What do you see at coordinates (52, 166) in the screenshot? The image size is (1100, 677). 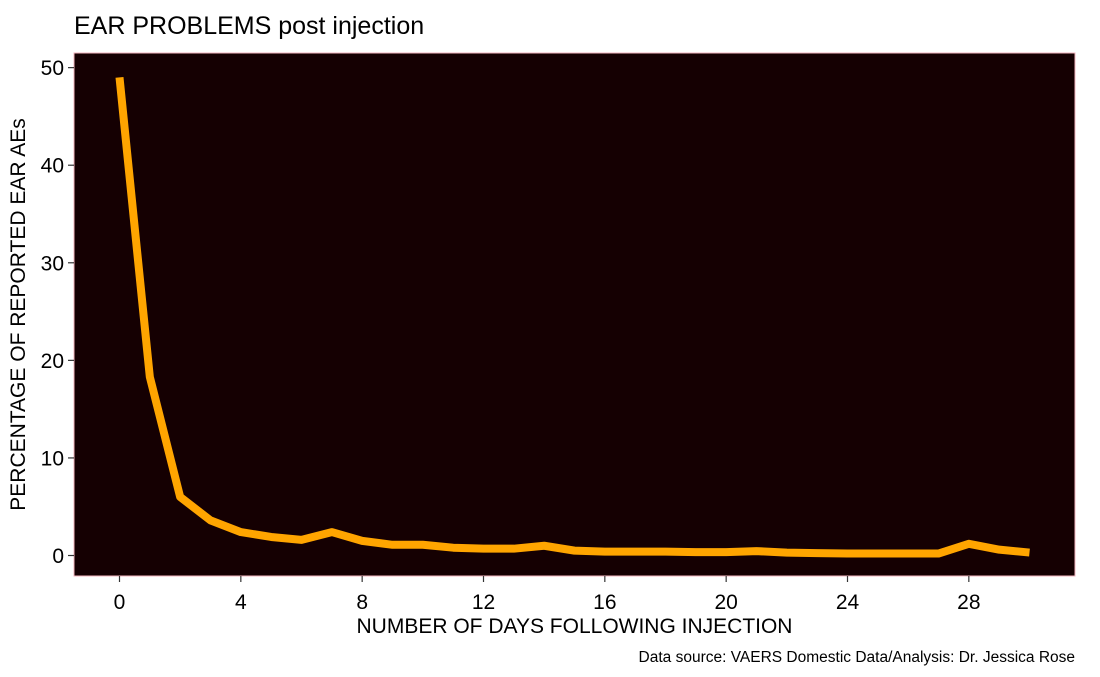 I see `y-tick-label: 40` at bounding box center [52, 166].